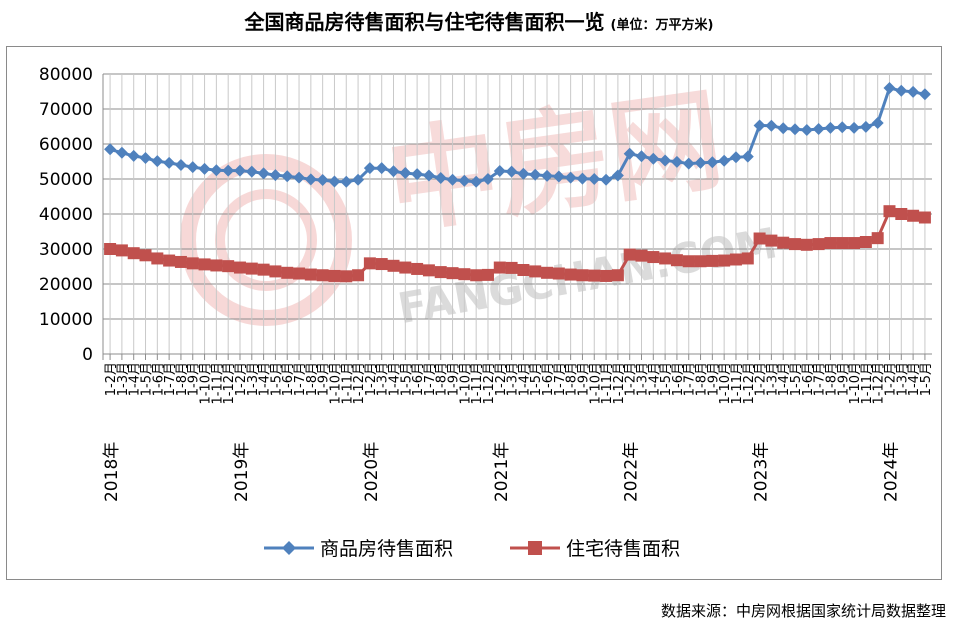 The width and height of the screenshot is (958, 629). I want to click on x-year-label: 2020年, so click(372, 472).